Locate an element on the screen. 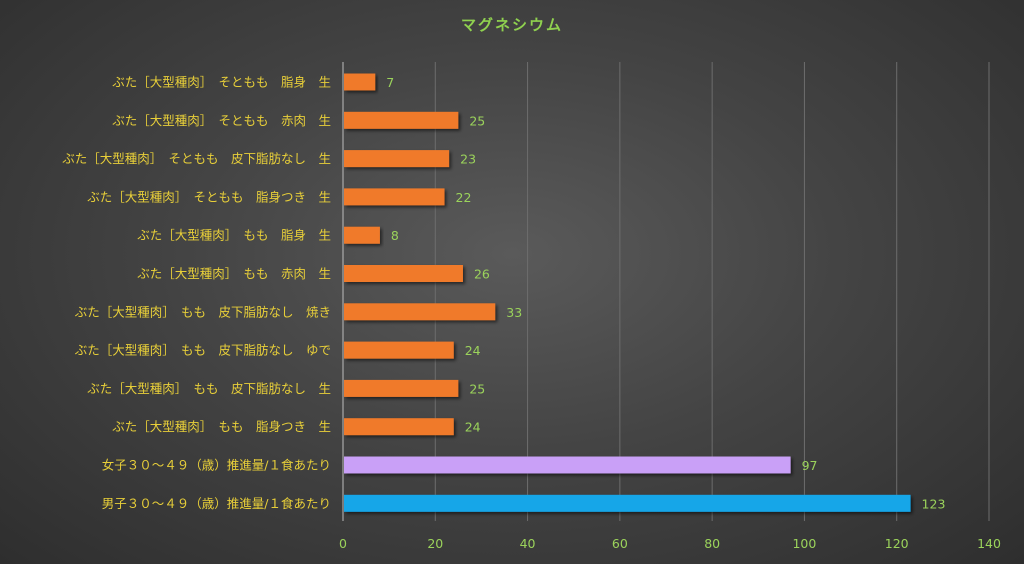 Image resolution: width=1024 pixels, height=564 pixels. category-label: ぶた［大型種肉］ そともも 脂身 生 is located at coordinates (221, 82).